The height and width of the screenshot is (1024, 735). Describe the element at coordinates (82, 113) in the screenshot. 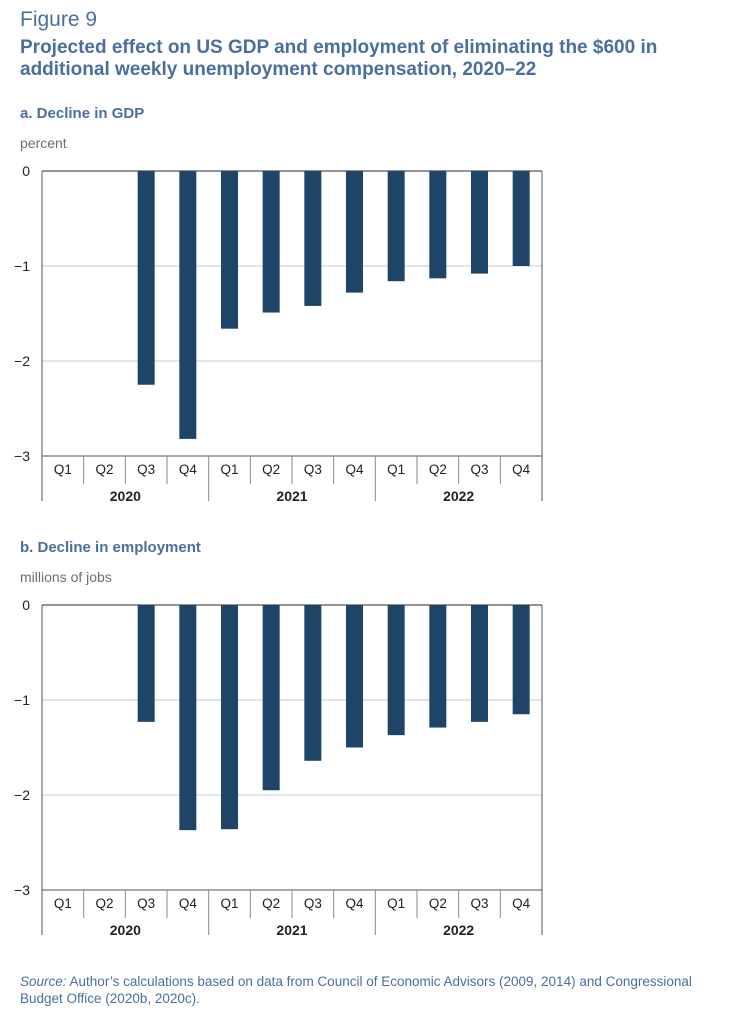

I see `panel-a-title: a. Decline in GDP` at that location.